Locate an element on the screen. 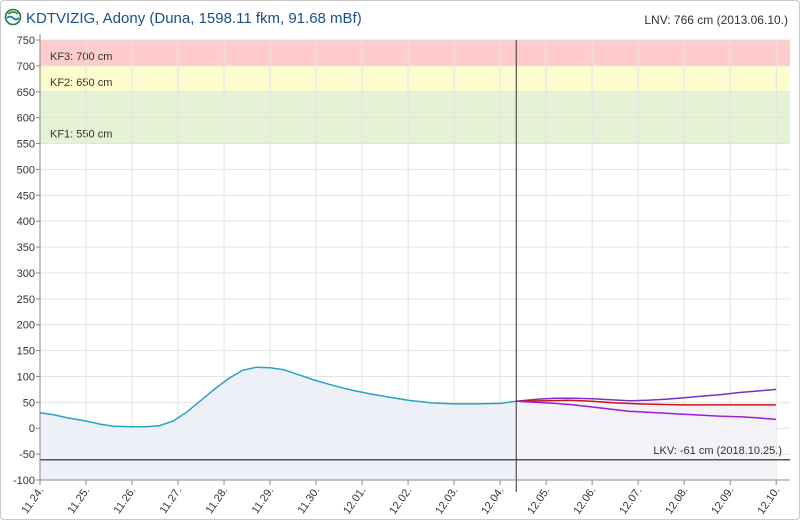 Image resolution: width=800 pixels, height=520 pixels. y-tick-label: 650 is located at coordinates (26, 93).